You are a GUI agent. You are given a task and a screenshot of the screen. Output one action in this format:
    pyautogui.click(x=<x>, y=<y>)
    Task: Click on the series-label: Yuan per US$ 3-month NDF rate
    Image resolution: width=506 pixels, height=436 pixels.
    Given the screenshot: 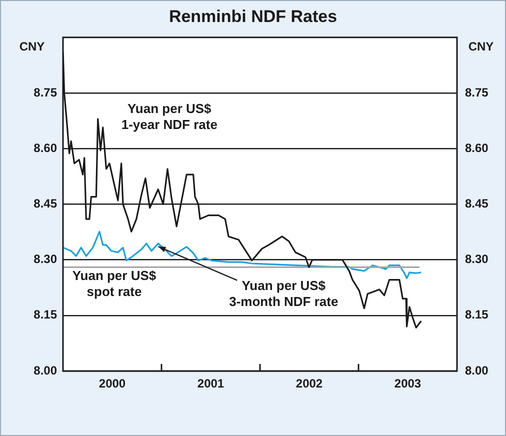 What is the action you would take?
    pyautogui.click(x=283, y=293)
    